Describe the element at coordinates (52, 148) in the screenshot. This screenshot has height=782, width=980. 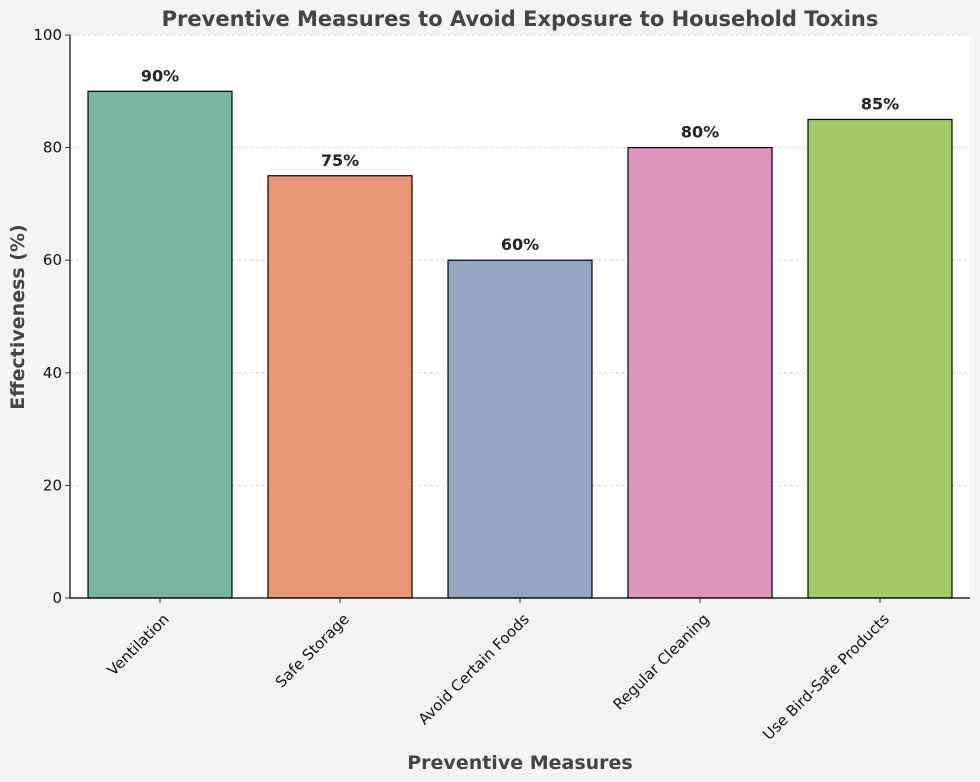
I see `y-tick-label: 80` at that location.